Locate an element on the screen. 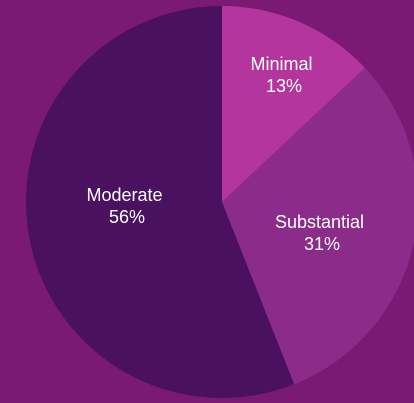 The image size is (414, 403). slice-value-substantial: 31% is located at coordinates (322, 244).